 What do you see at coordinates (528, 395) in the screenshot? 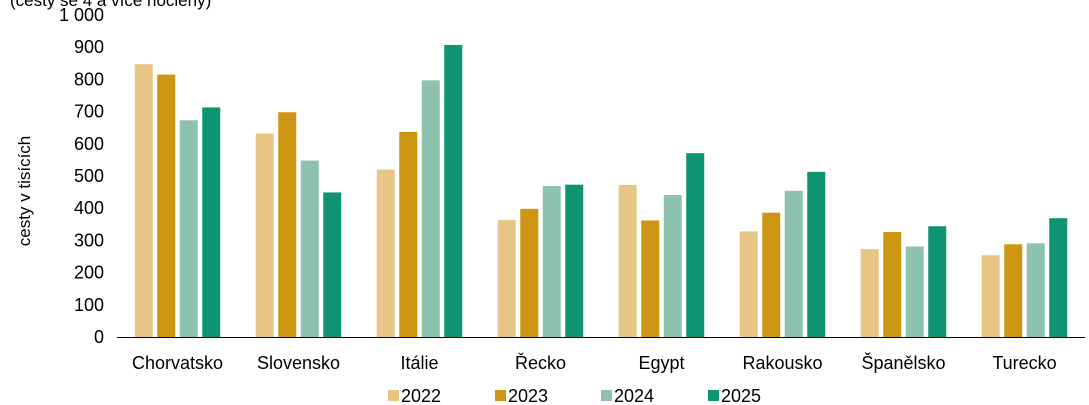
I see `legend-label: 2023` at bounding box center [528, 395].